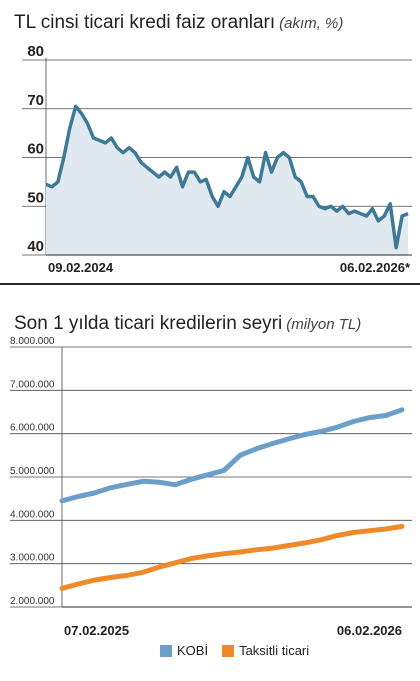 This screenshot has height=681, width=420. What do you see at coordinates (32, 514) in the screenshot?
I see `y-tick-label: 4.000.000` at bounding box center [32, 514].